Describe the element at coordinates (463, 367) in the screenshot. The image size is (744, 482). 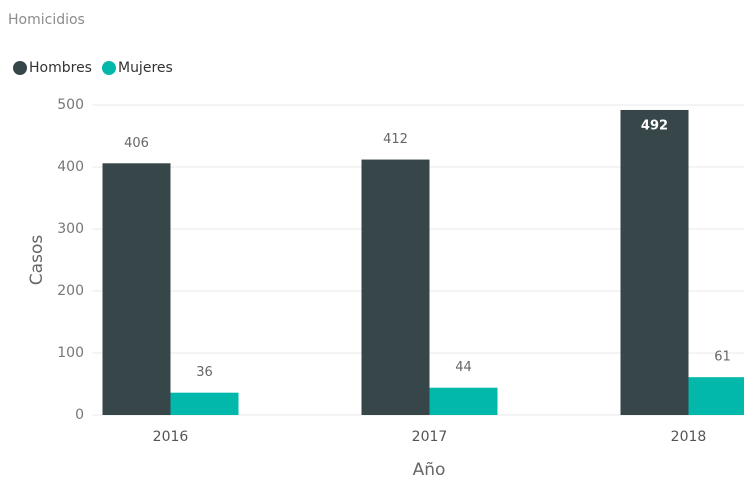
I see `data-label: 44` at that location.